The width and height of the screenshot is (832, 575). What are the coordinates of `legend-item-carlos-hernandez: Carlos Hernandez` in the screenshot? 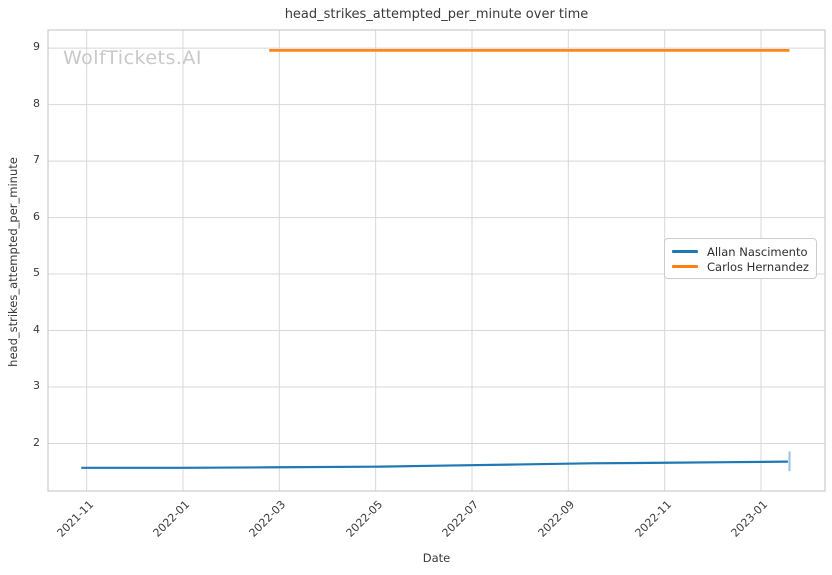 It's located at (740, 266).